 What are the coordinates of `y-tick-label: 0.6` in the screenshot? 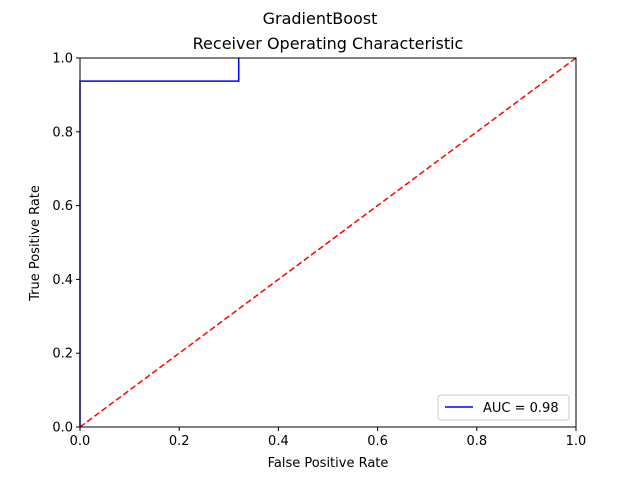 It's located at (62, 206).